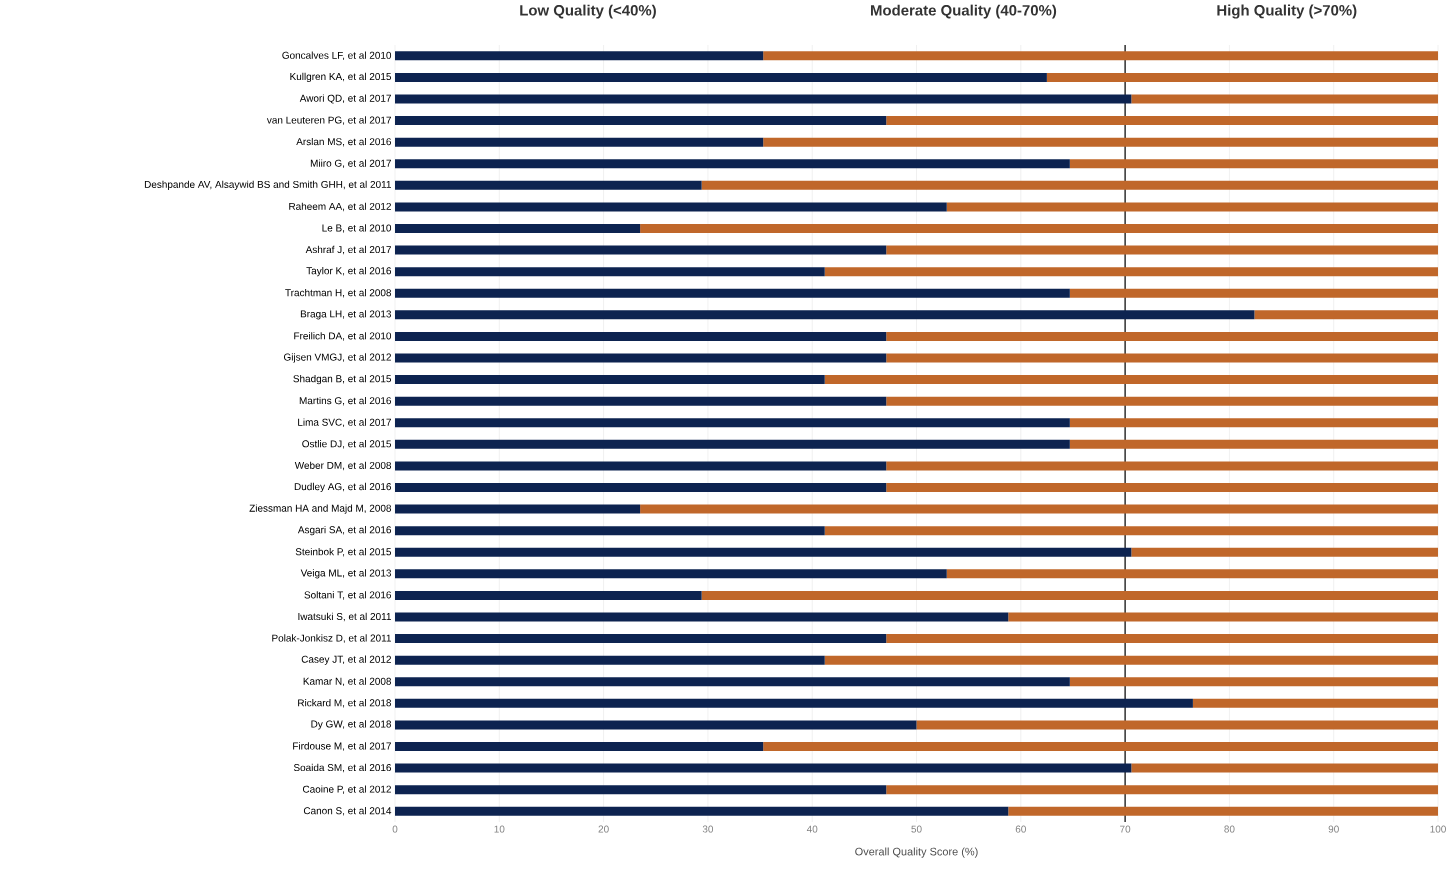  What do you see at coordinates (344, 530) in the screenshot?
I see `y-tick-label: Asgari SA, et al 2016` at bounding box center [344, 530].